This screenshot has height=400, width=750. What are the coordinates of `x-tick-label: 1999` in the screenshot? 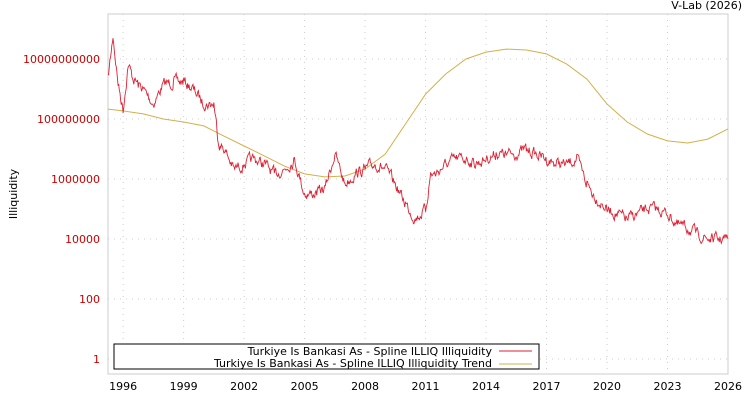 It's located at (184, 386).